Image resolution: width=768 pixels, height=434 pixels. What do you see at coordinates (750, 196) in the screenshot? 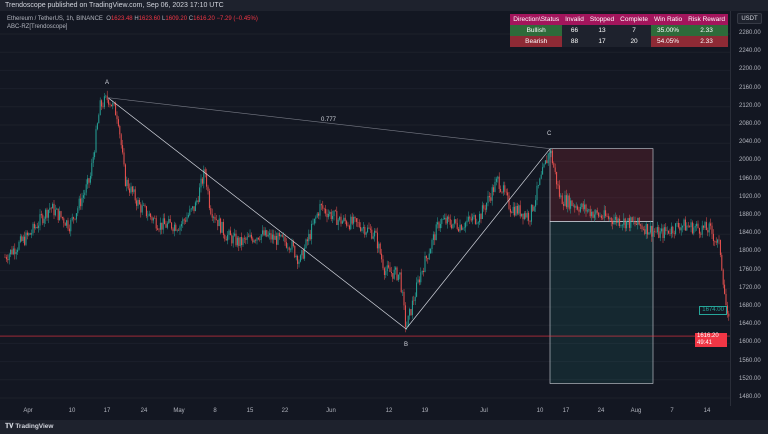
I see `price-tick: 1920.00` at bounding box center [750, 196].